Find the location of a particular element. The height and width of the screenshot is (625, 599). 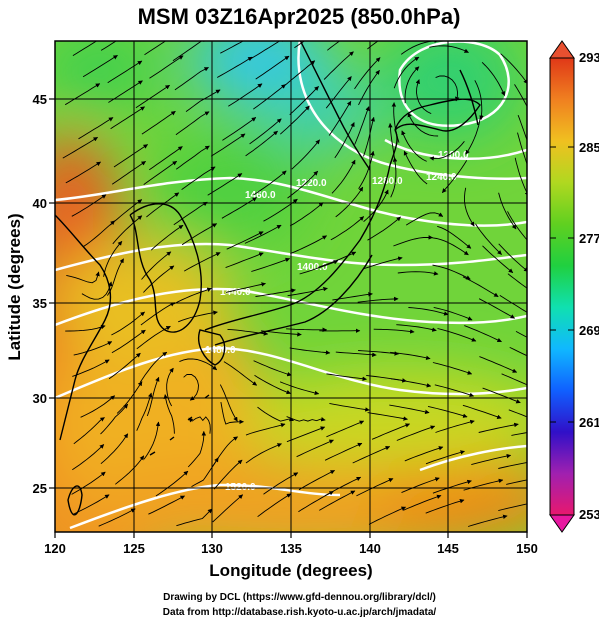

y-tick-label: 30 is located at coordinates (40, 398).